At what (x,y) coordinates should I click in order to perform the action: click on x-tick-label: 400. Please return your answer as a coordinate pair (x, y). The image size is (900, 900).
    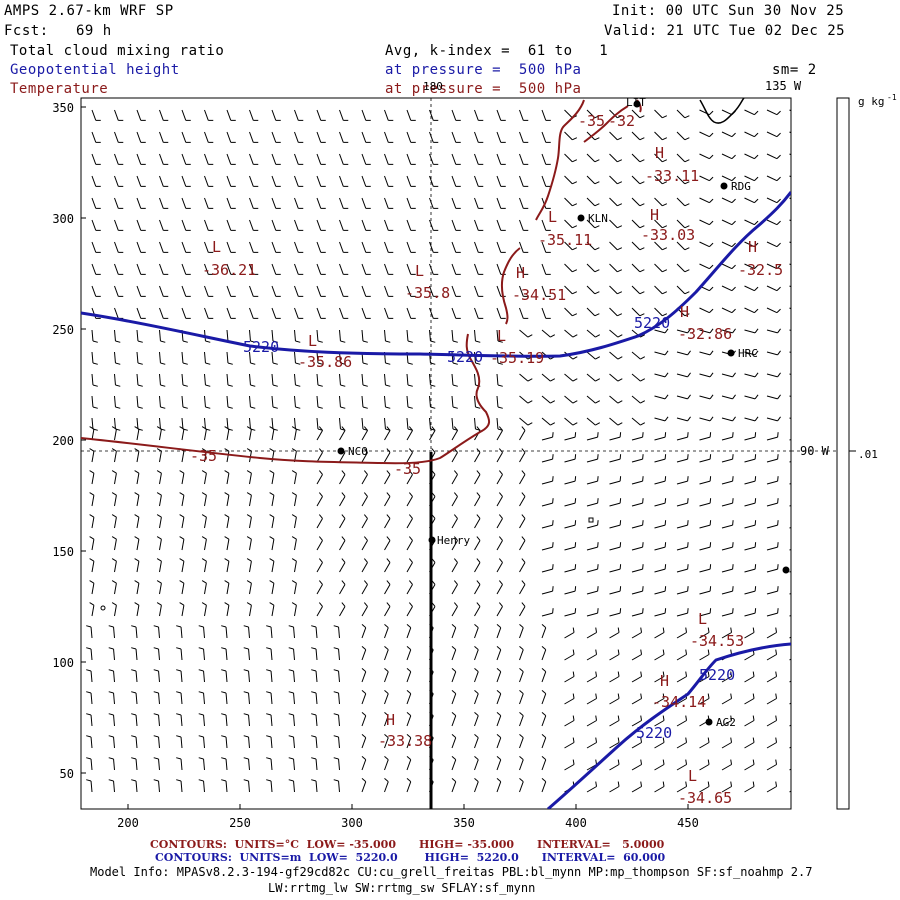
    Looking at the image, I should click on (576, 823).